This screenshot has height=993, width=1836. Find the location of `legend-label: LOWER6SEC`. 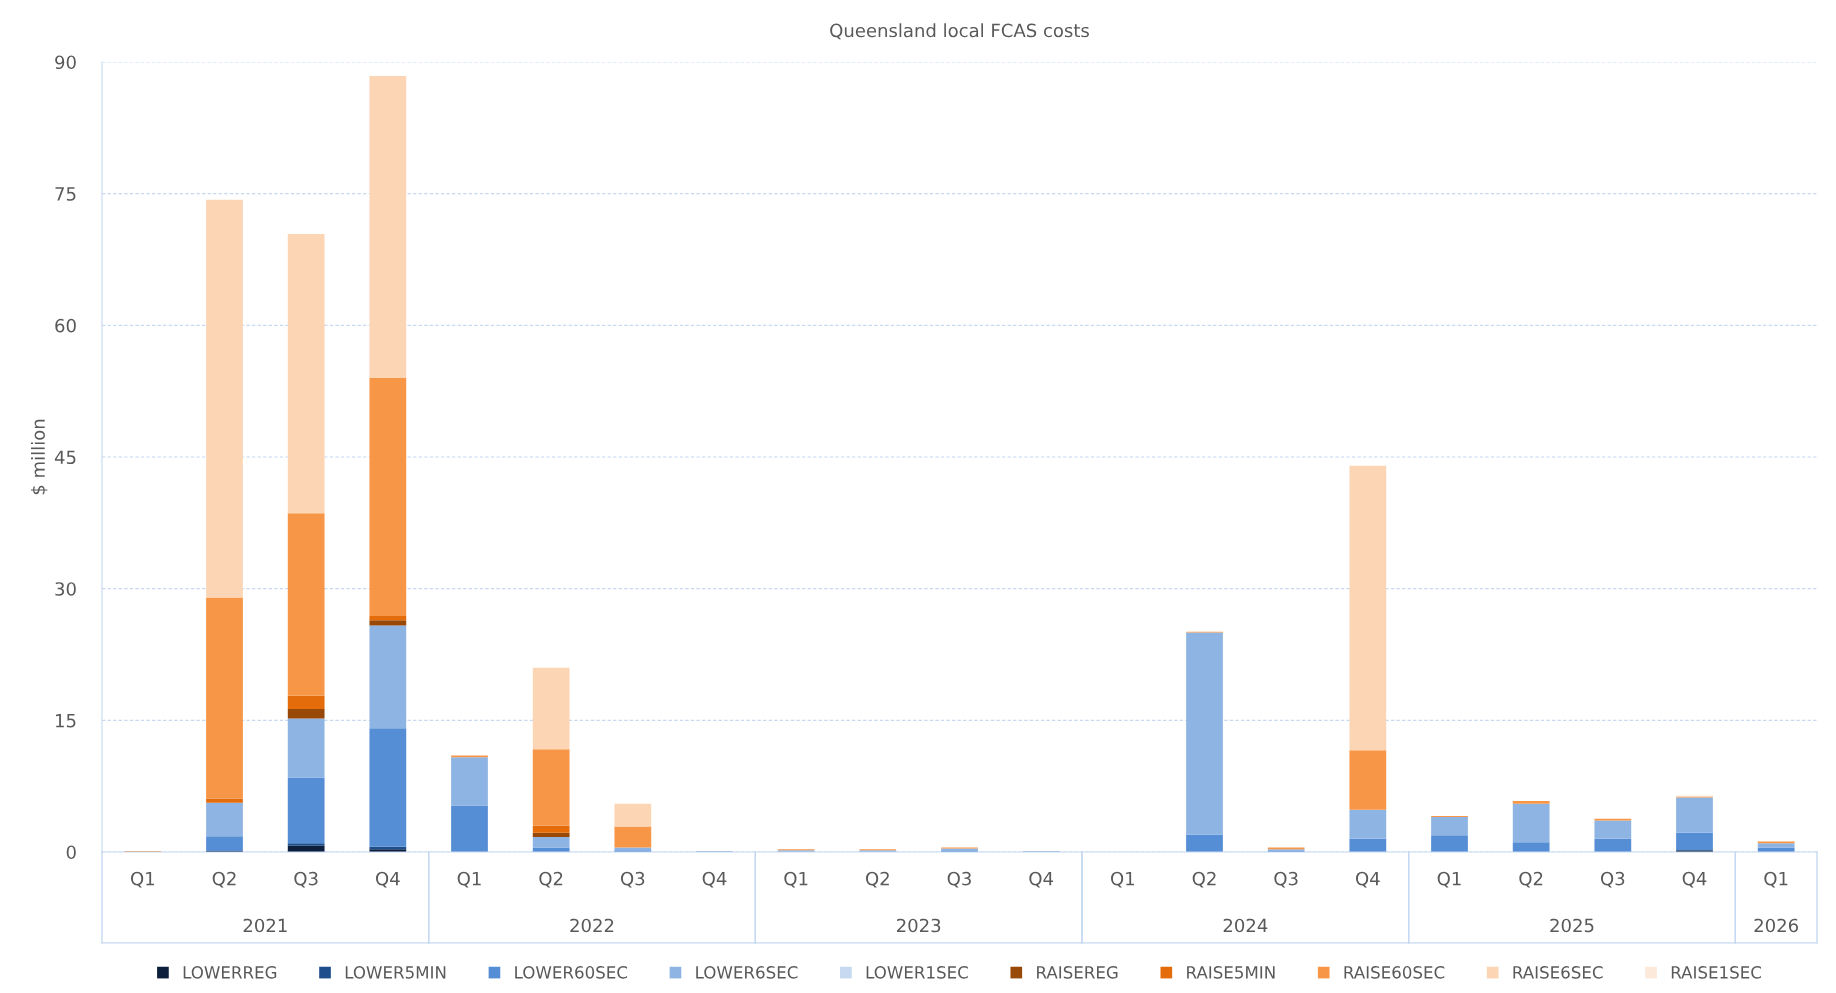

legend-label: LOWER6SEC is located at coordinates (747, 972).